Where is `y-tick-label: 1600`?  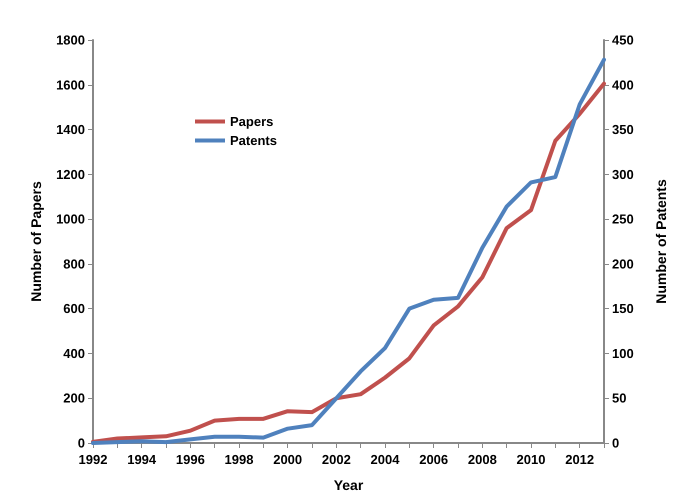 y-tick-label: 1600 is located at coordinates (70, 84).